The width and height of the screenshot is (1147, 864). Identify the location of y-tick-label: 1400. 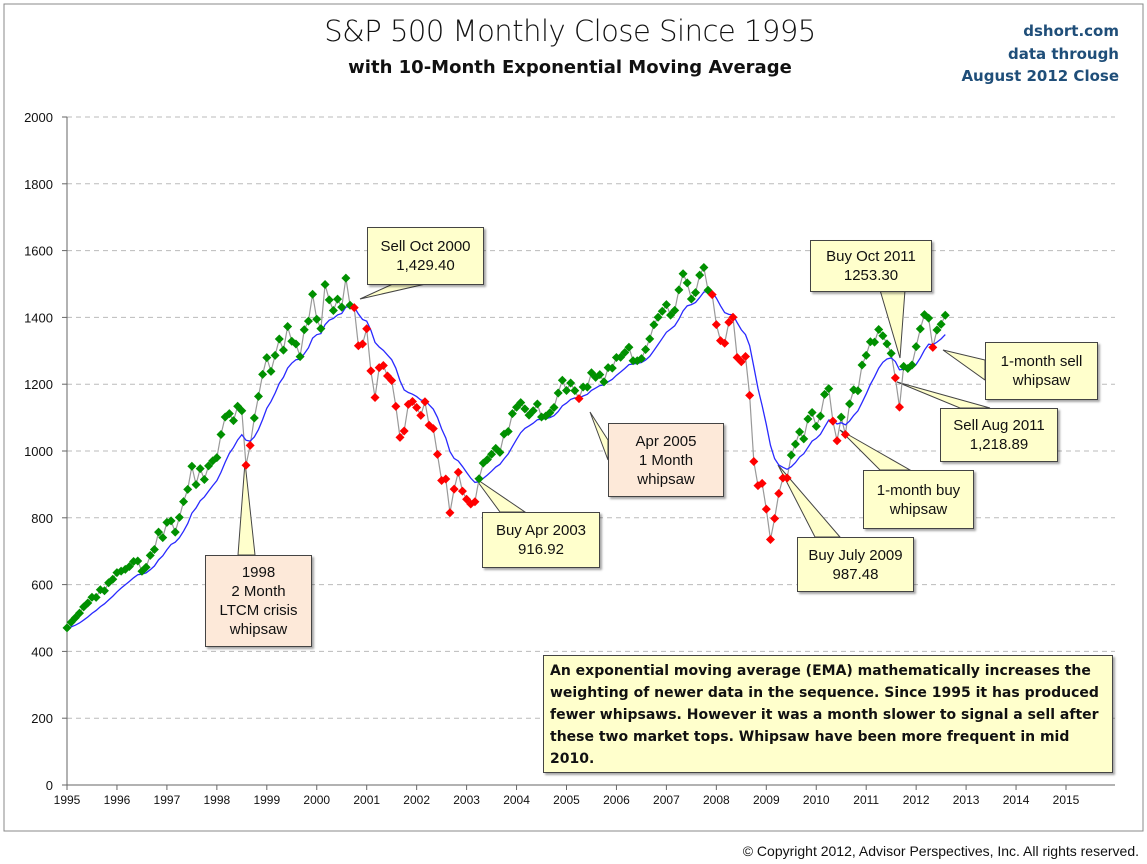
(38, 317).